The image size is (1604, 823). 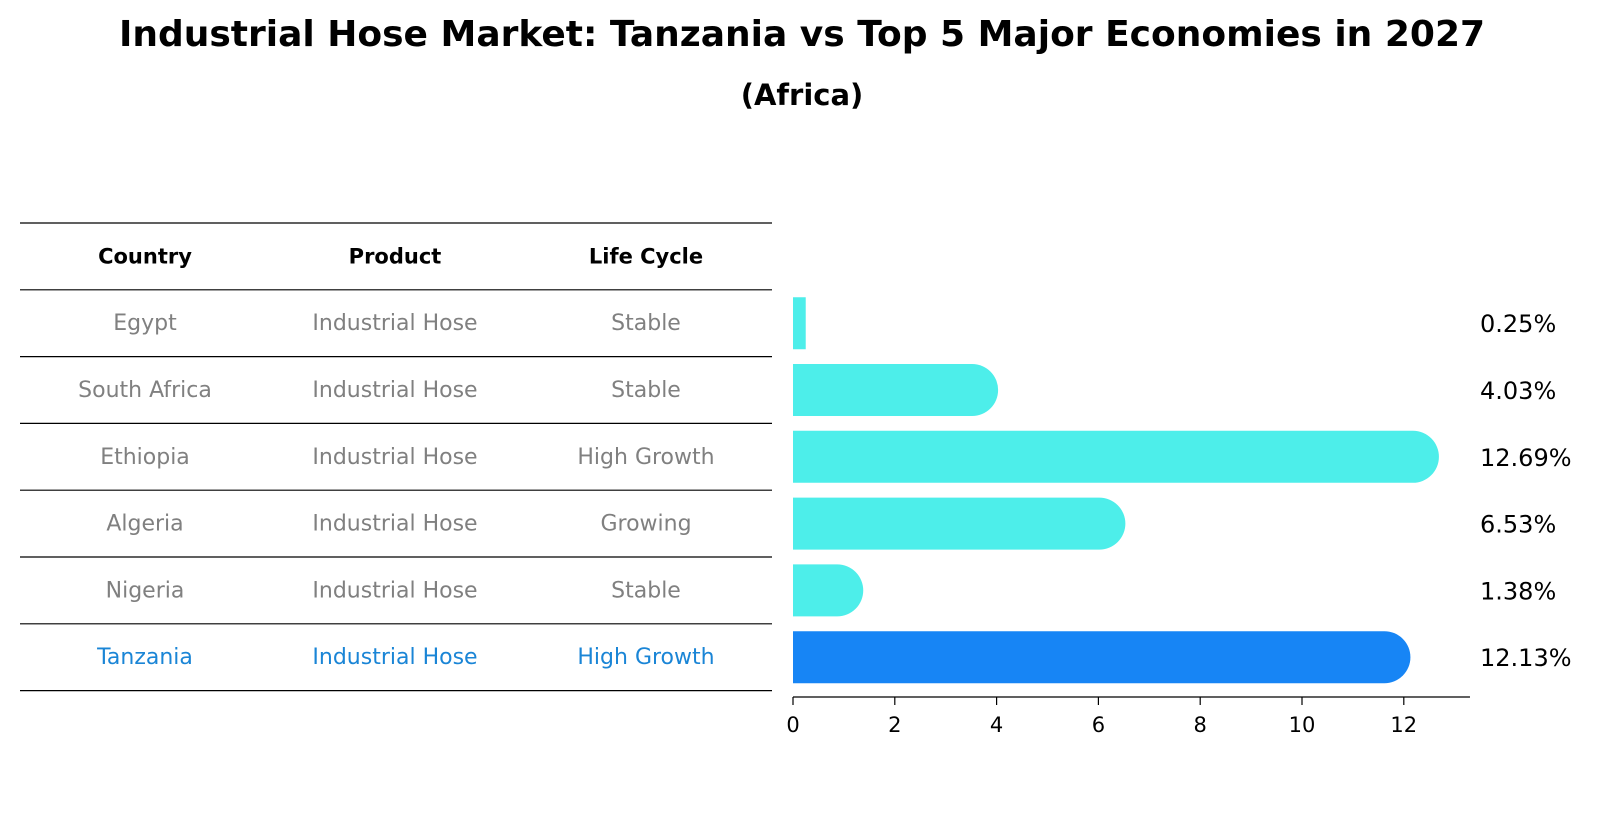 I want to click on bar-south-africa, so click(x=896, y=390).